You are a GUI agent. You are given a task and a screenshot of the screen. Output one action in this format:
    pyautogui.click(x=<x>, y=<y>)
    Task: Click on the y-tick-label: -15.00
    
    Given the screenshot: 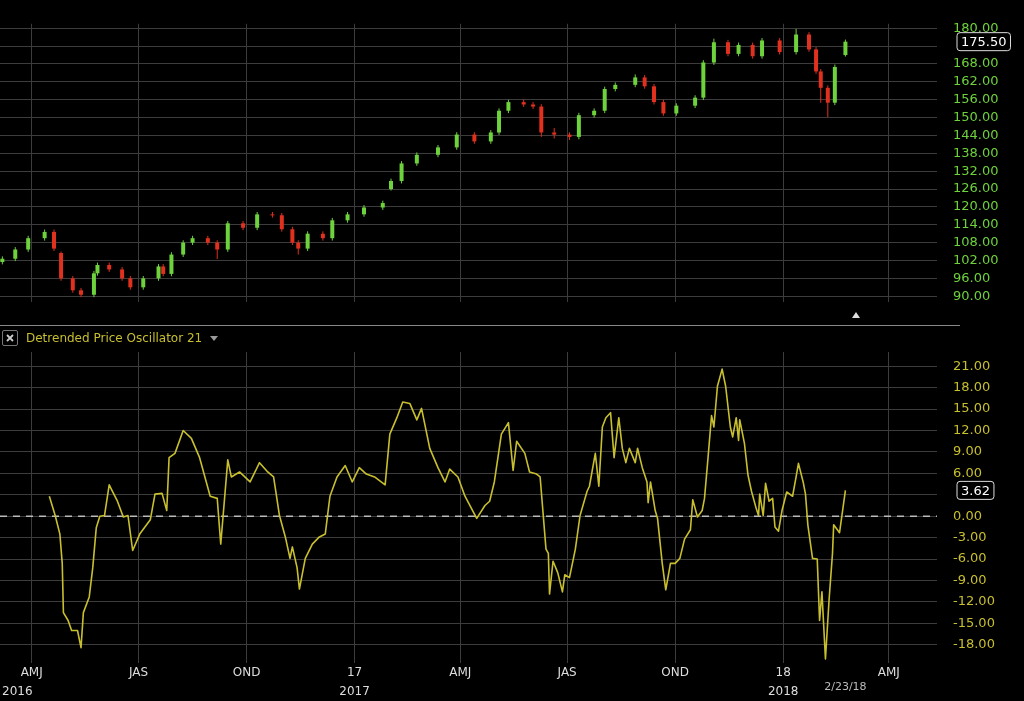 What is the action you would take?
    pyautogui.click(x=974, y=622)
    